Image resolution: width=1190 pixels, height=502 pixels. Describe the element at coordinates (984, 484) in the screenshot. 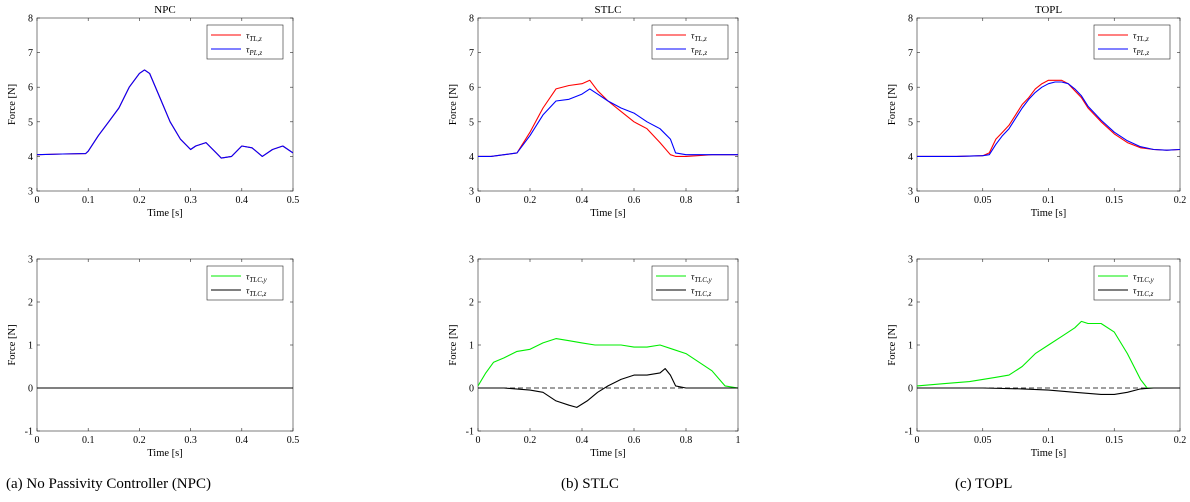

I see `caption-c: (c) TOPL` at that location.